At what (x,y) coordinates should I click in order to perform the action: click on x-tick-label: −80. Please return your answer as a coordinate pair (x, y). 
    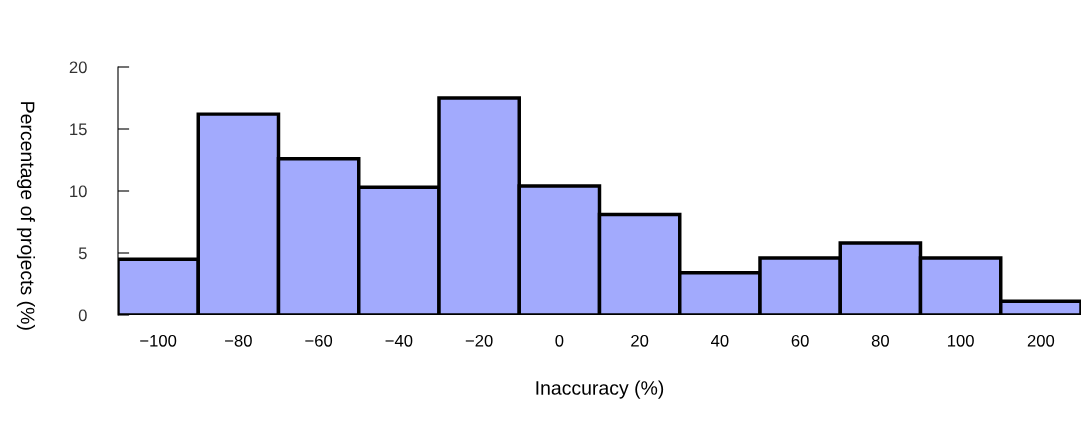
    Looking at the image, I should click on (238, 340).